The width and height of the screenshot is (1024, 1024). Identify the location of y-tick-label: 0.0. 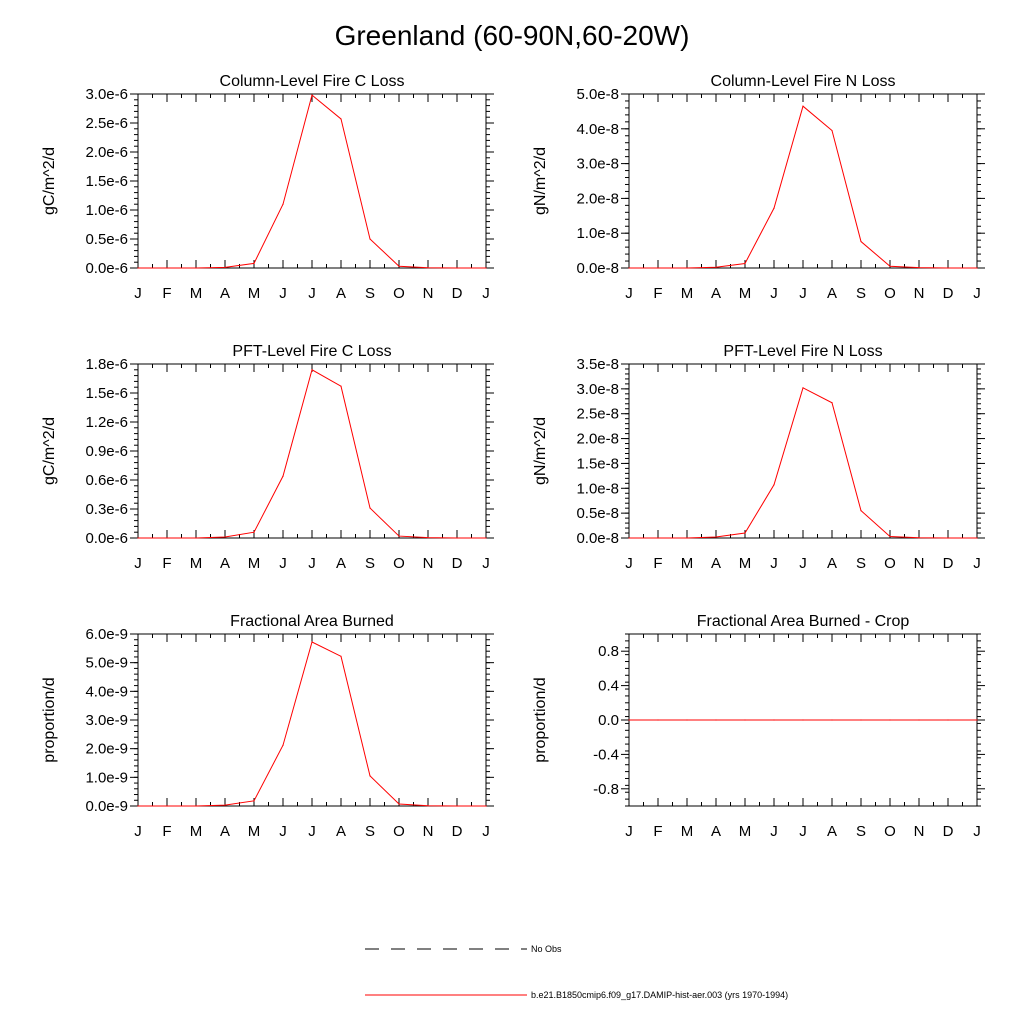
(608, 720).